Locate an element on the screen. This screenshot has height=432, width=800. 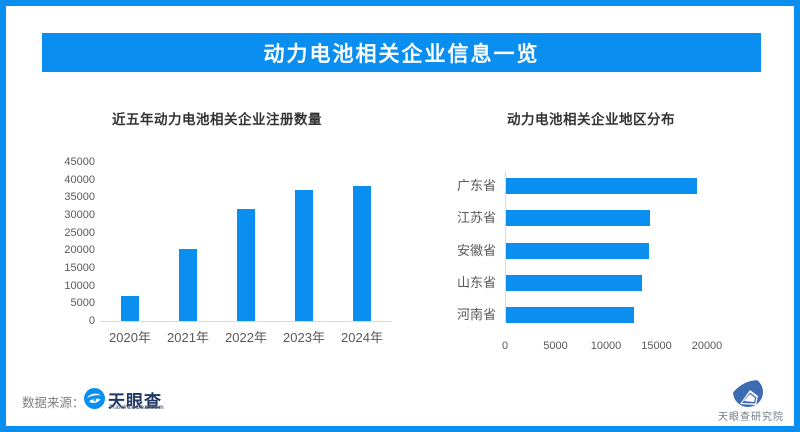
x-tick-label: 10000 is located at coordinates (606, 346).